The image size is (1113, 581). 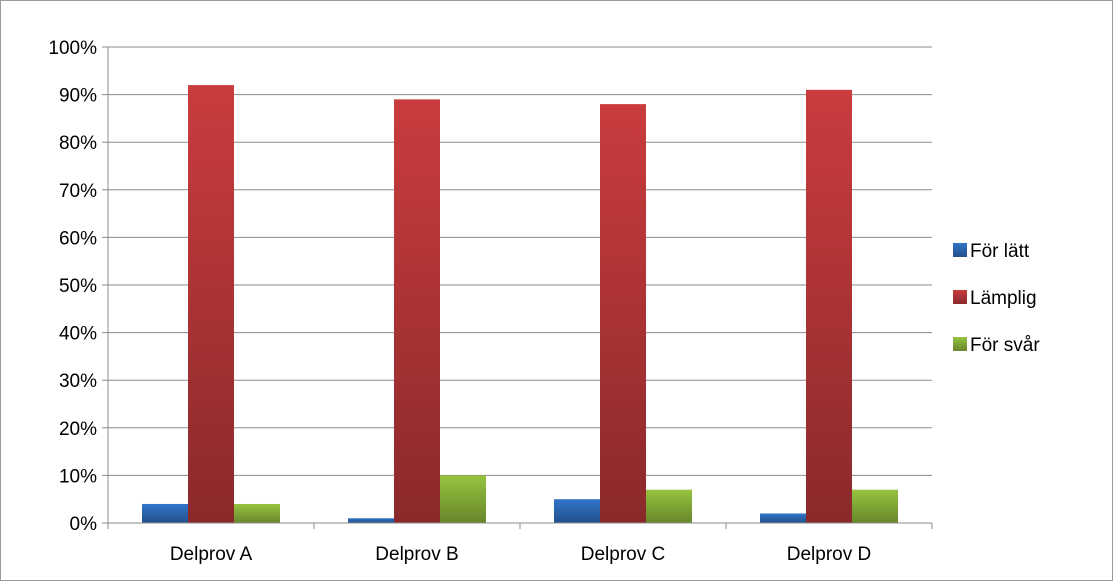 I want to click on y-tick-label: 20%, so click(x=78, y=429).